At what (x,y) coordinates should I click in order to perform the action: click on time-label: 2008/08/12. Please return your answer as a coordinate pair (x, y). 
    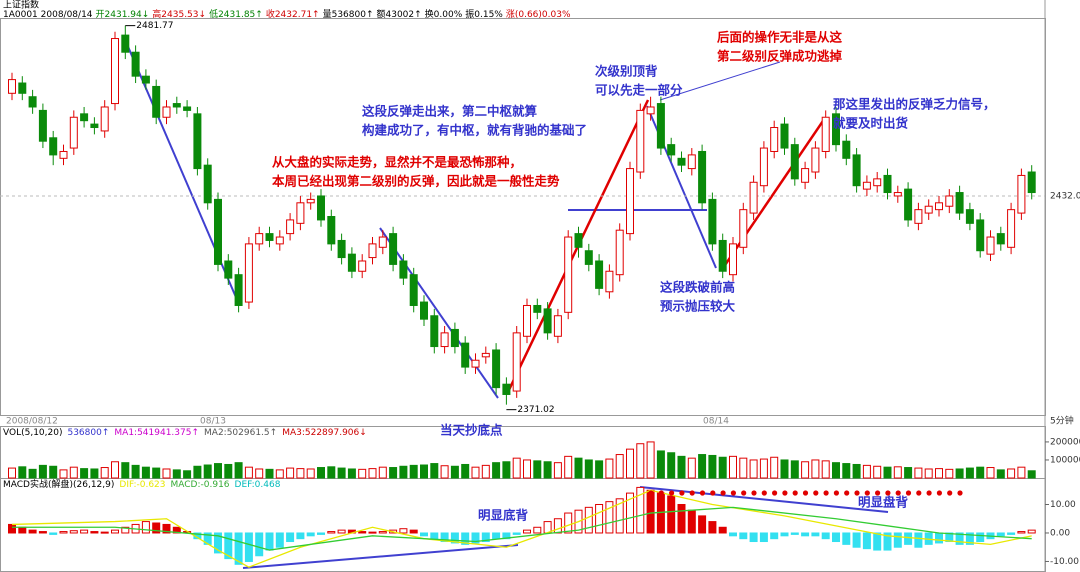
    Looking at the image, I should click on (32, 422).